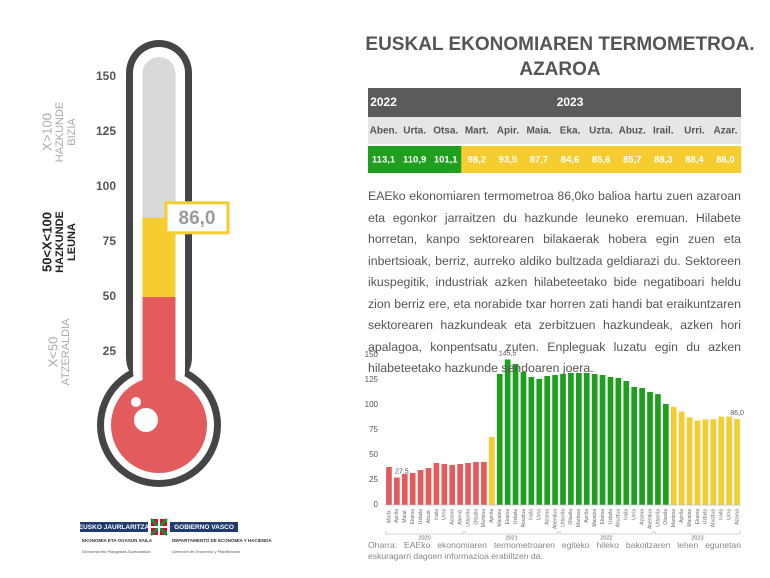 This screenshot has width=770, height=578. I want to click on month-label: Eka., so click(570, 131).